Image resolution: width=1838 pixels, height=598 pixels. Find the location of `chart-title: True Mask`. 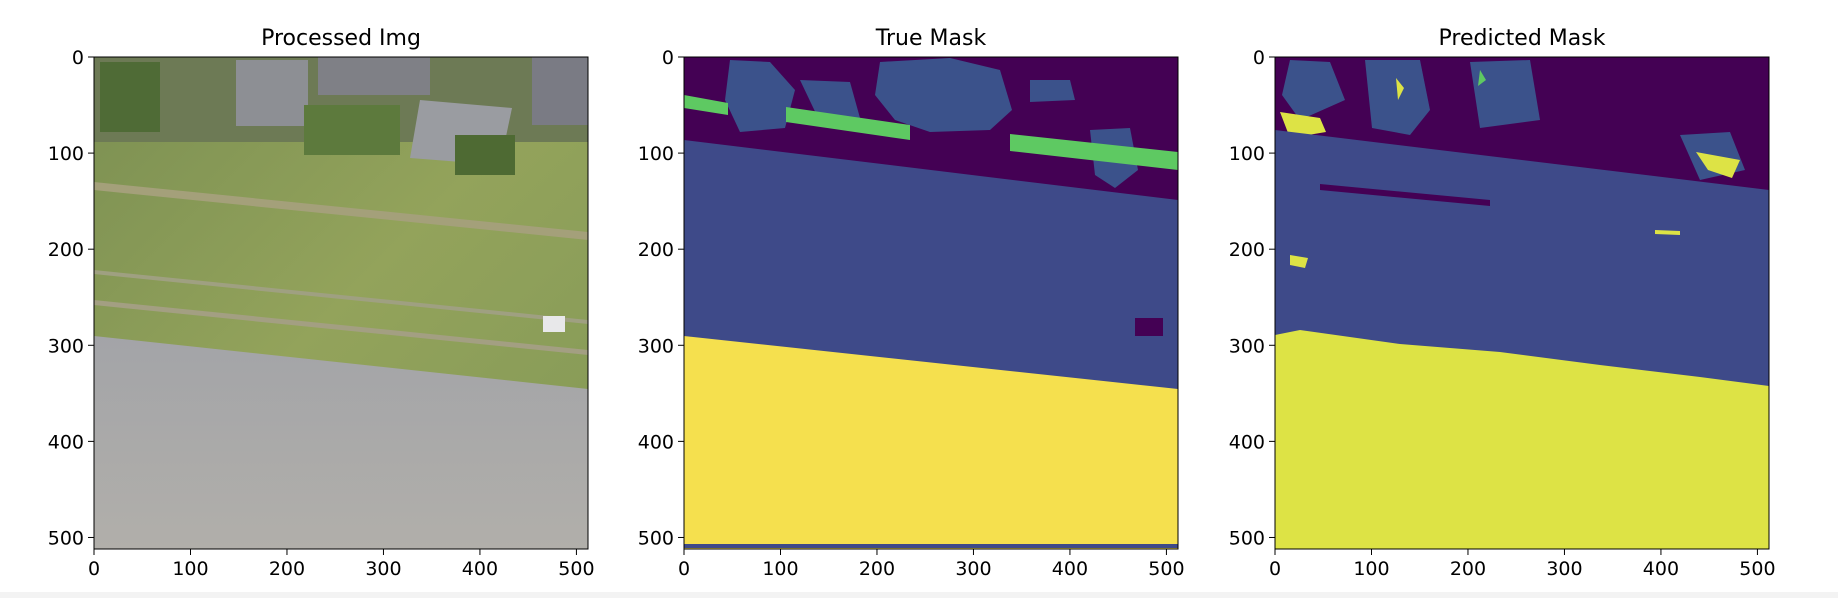

chart-title: True Mask is located at coordinates (931, 38).